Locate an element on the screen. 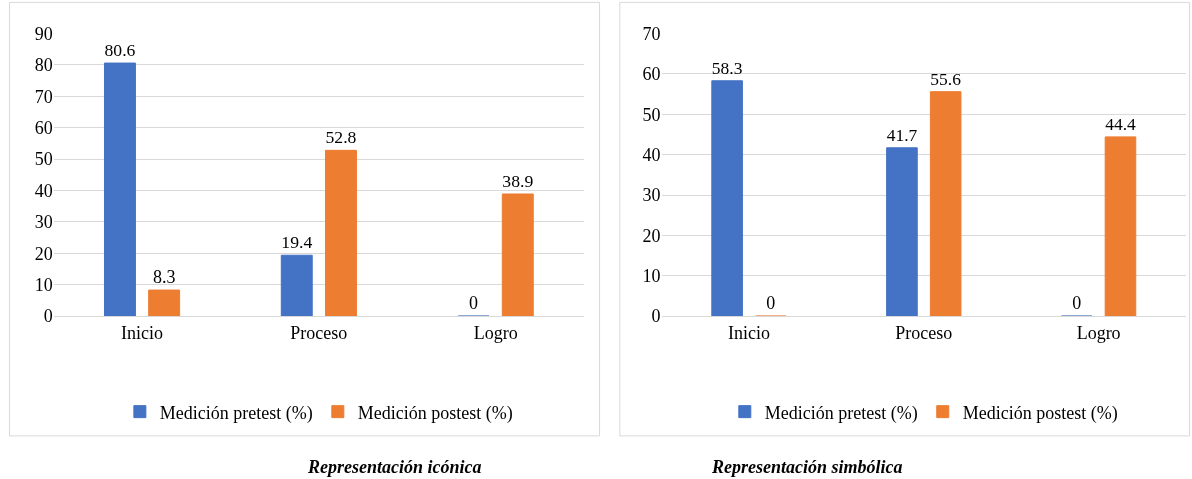  y-tick-label: 90 is located at coordinates (43, 33).